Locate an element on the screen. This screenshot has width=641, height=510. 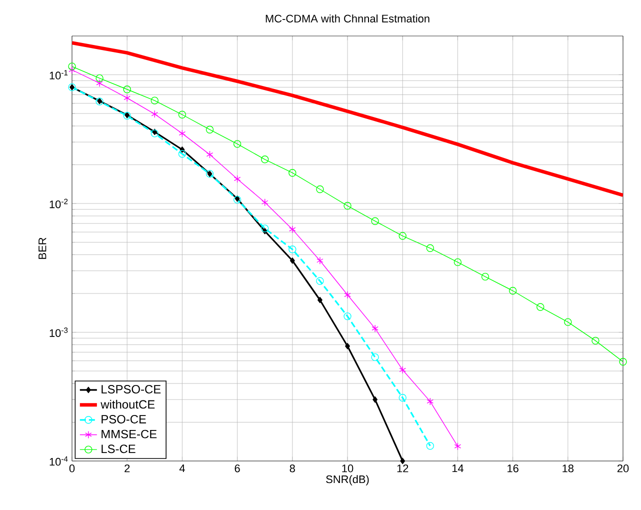
legend-label: withoutCE is located at coordinates (127, 404).